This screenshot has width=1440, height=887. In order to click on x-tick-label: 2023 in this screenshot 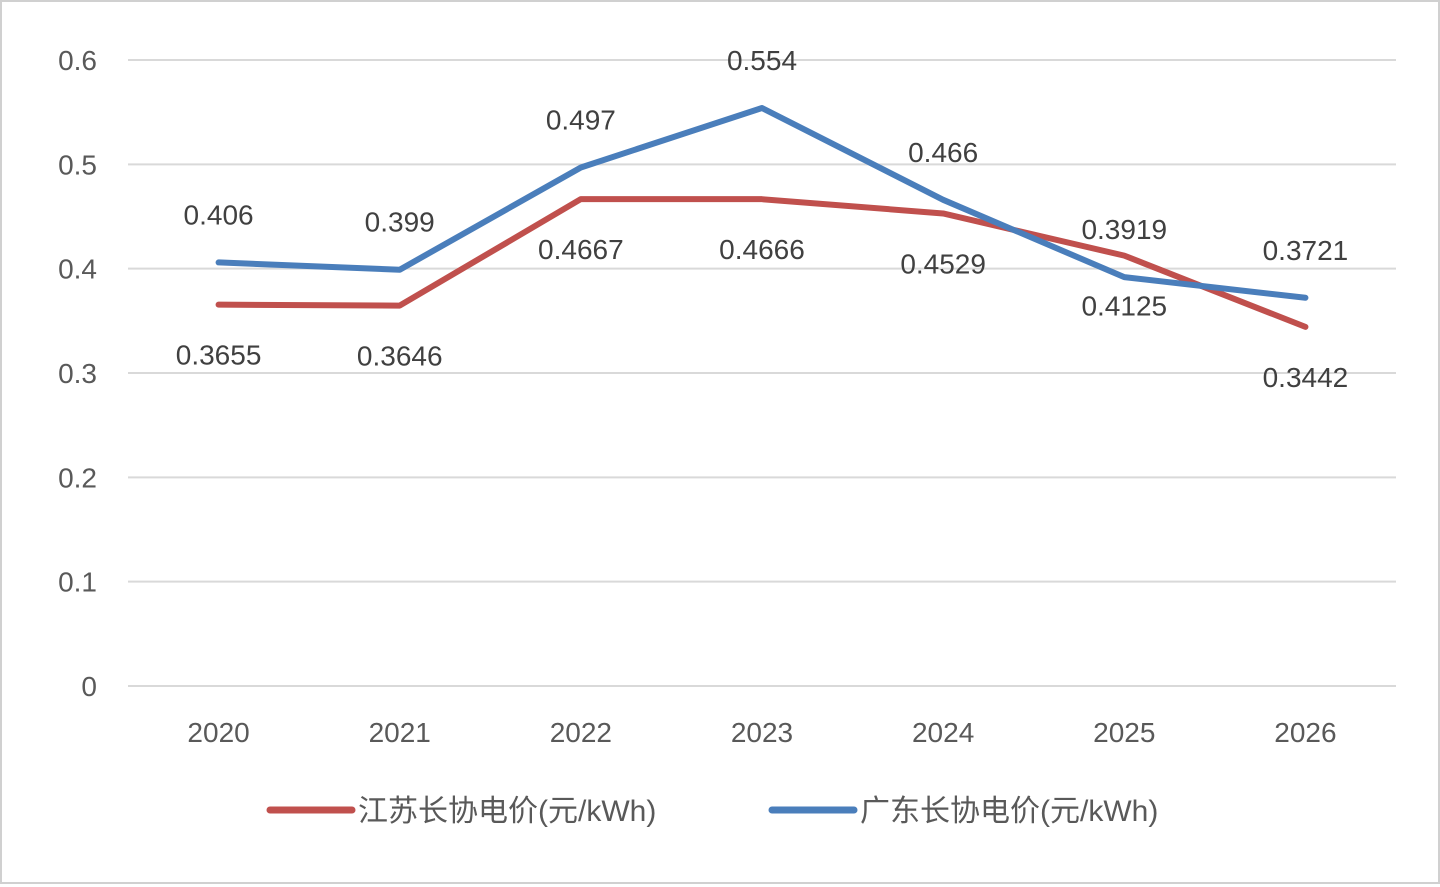, I will do `click(762, 732)`.